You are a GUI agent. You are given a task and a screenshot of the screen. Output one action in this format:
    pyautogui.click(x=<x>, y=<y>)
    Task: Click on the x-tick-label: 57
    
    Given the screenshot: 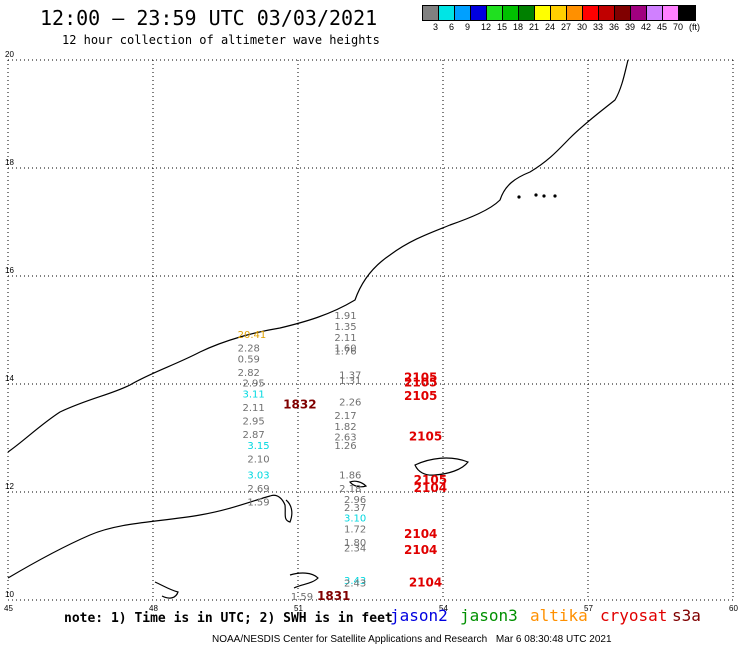 What is the action you would take?
    pyautogui.click(x=588, y=608)
    